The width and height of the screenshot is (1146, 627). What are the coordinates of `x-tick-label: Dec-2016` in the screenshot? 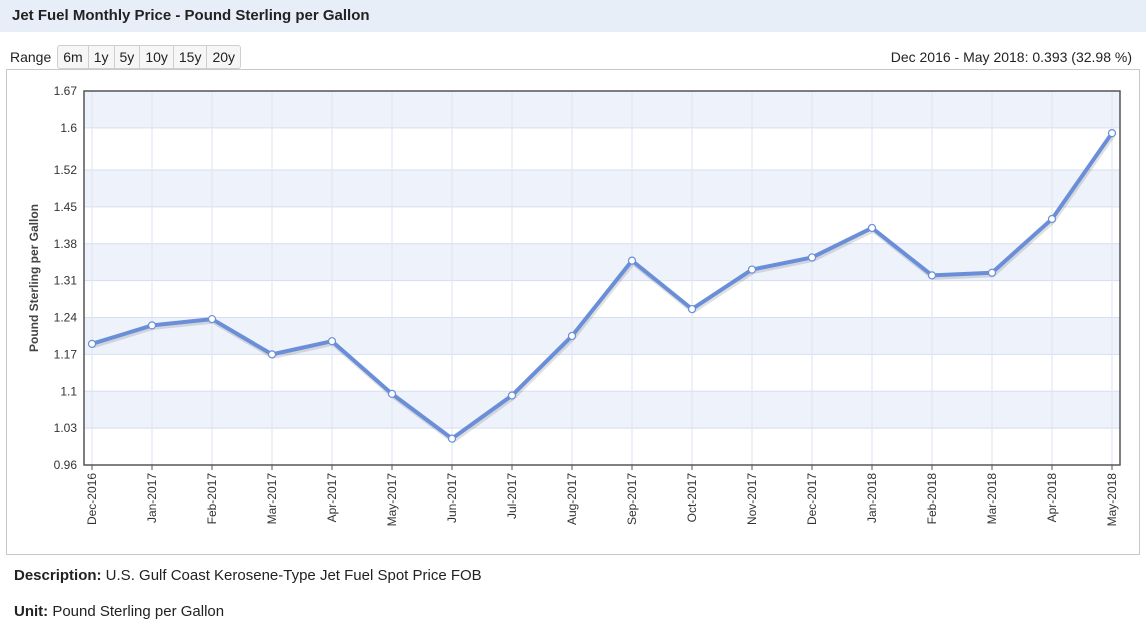 It's located at (92, 499).